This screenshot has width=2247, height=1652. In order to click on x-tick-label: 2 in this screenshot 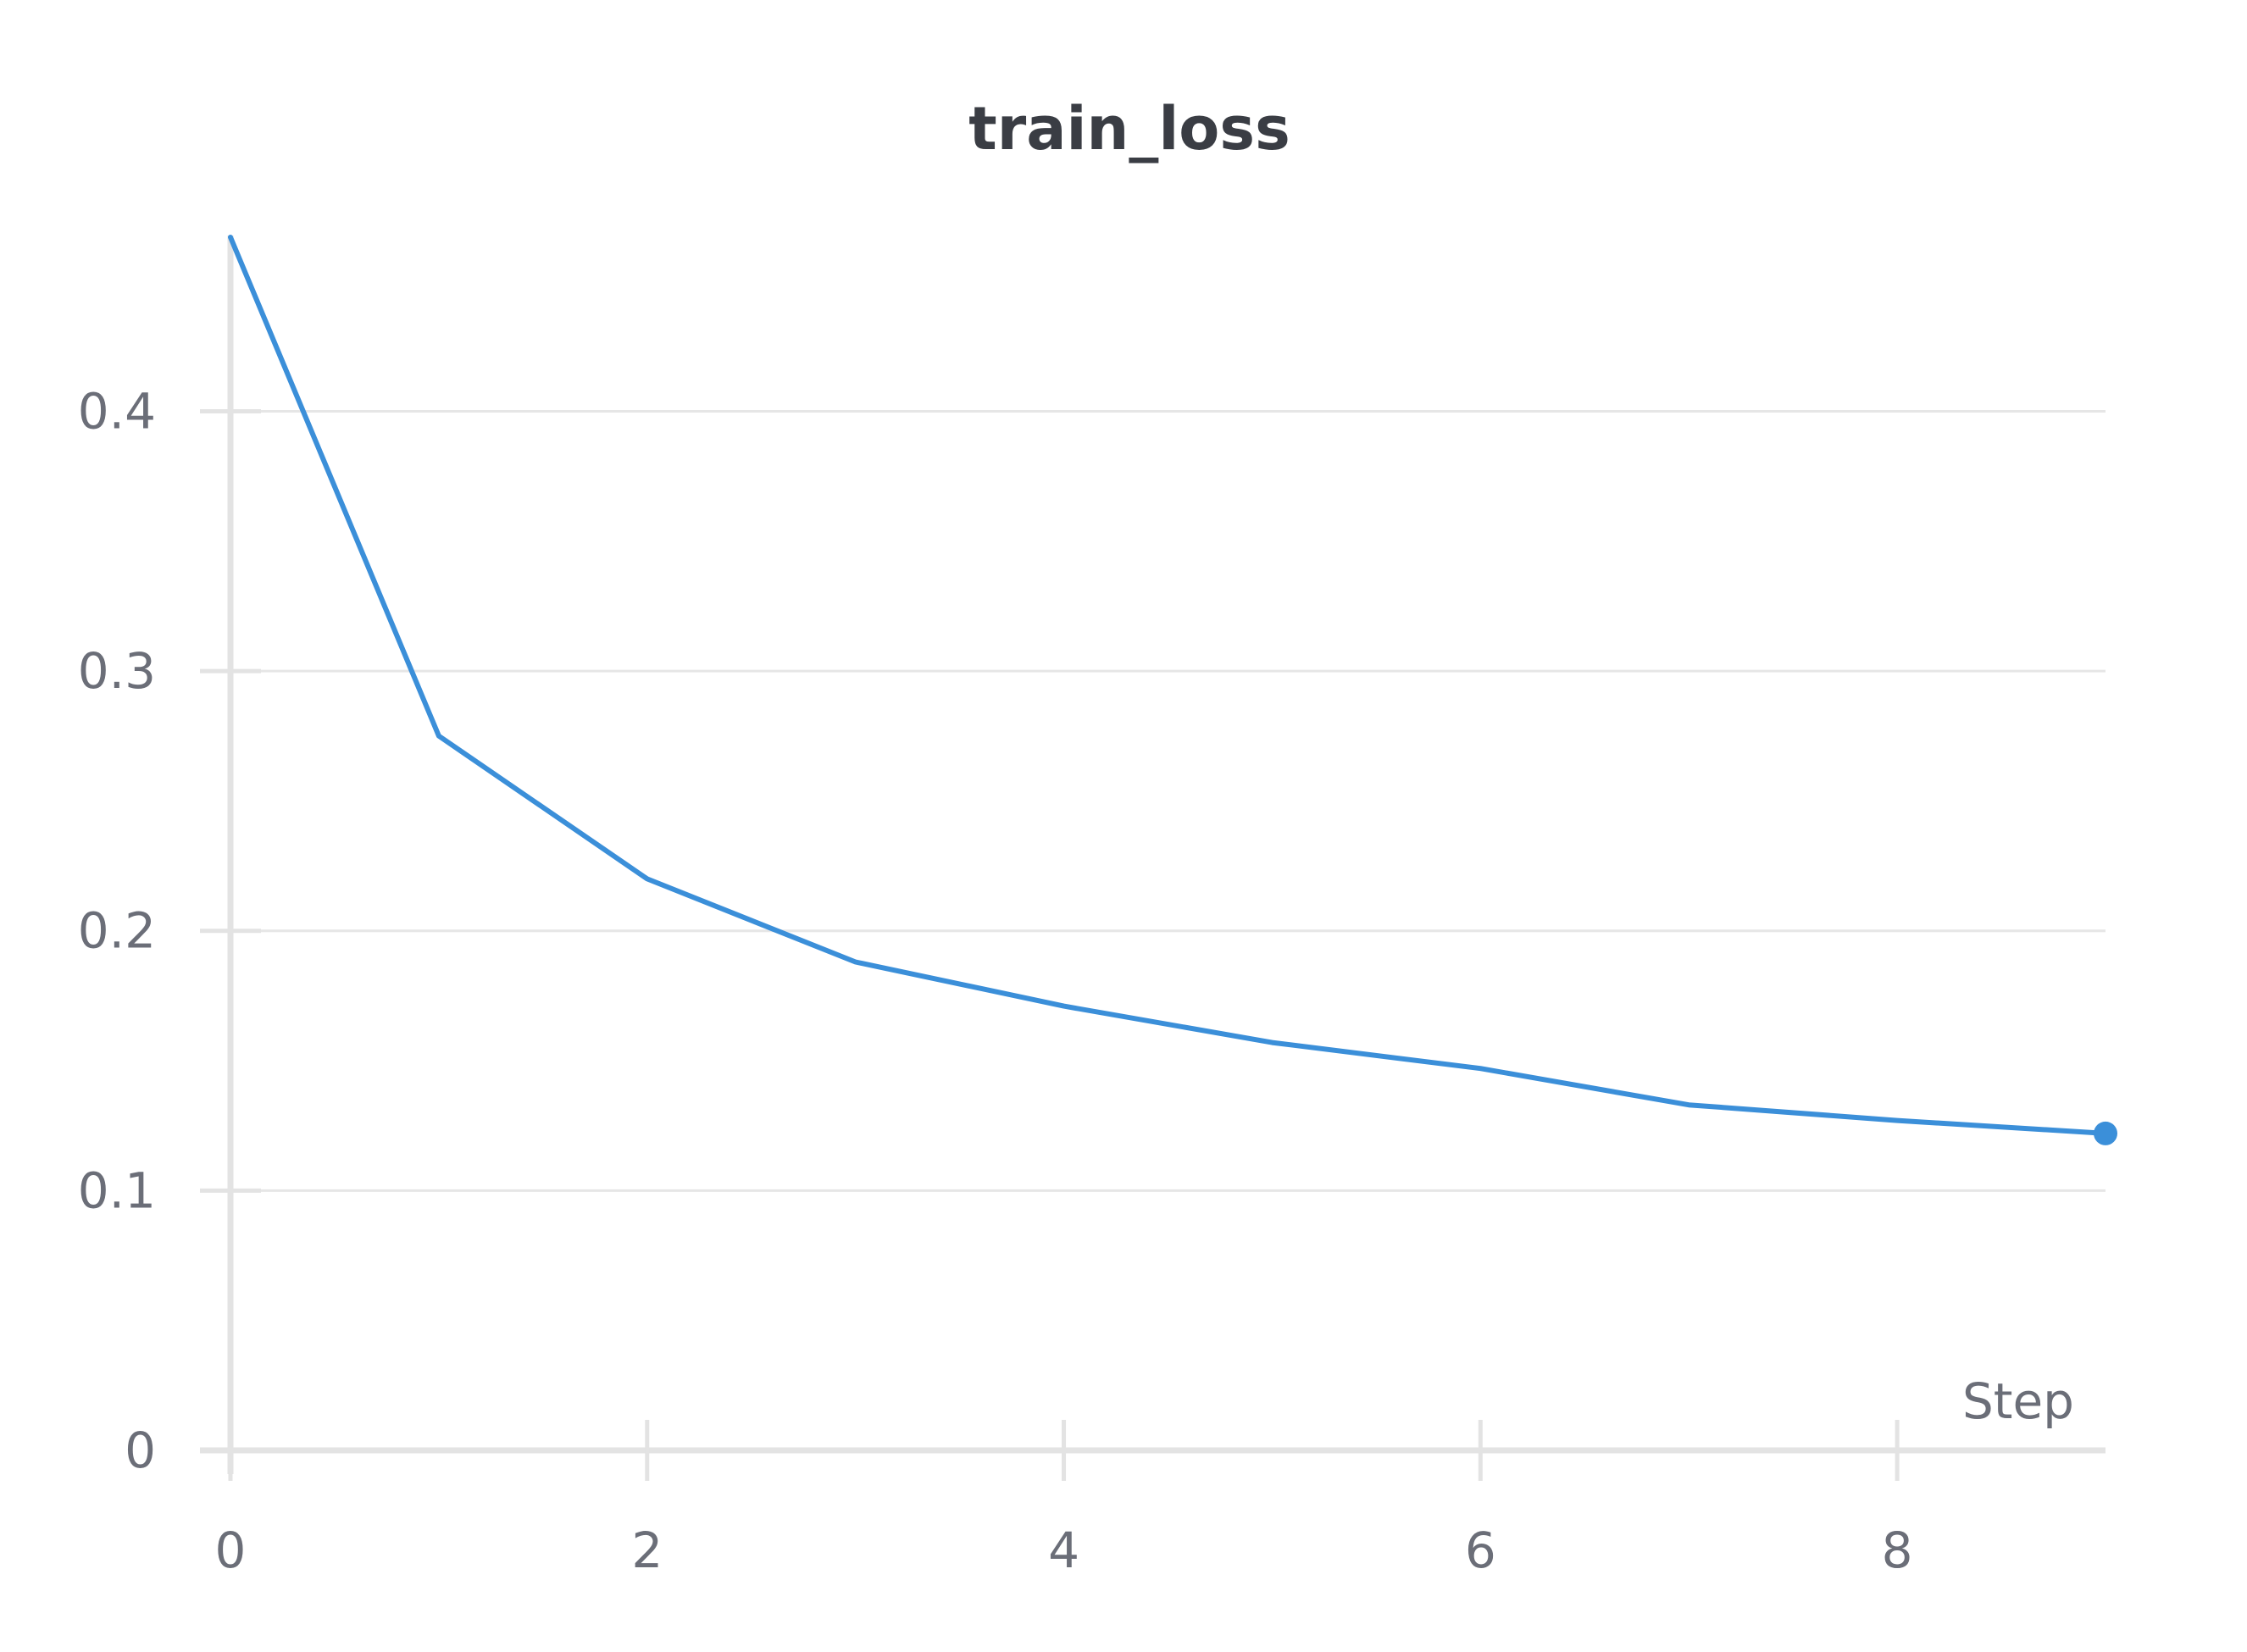, I will do `click(647, 1550)`.